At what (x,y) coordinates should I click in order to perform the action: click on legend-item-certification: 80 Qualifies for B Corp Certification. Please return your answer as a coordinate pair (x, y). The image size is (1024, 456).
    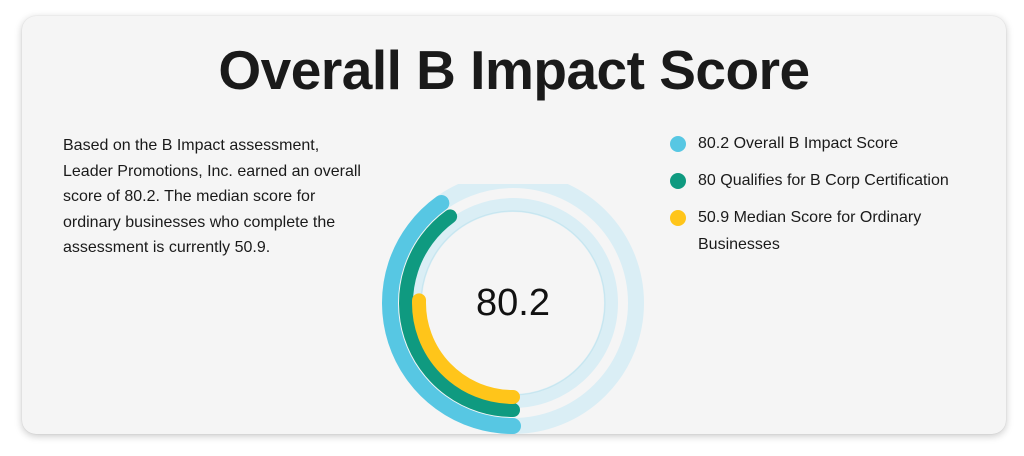
    Looking at the image, I should click on (830, 180).